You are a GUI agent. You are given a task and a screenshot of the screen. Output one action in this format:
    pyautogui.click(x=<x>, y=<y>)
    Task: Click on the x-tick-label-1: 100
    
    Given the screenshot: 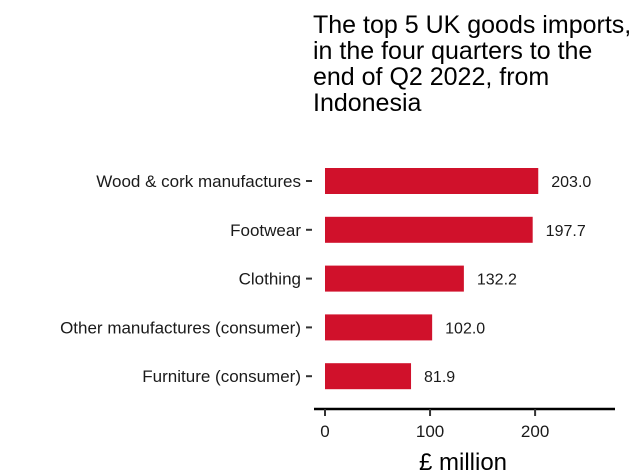 What is the action you would take?
    pyautogui.click(x=430, y=431)
    